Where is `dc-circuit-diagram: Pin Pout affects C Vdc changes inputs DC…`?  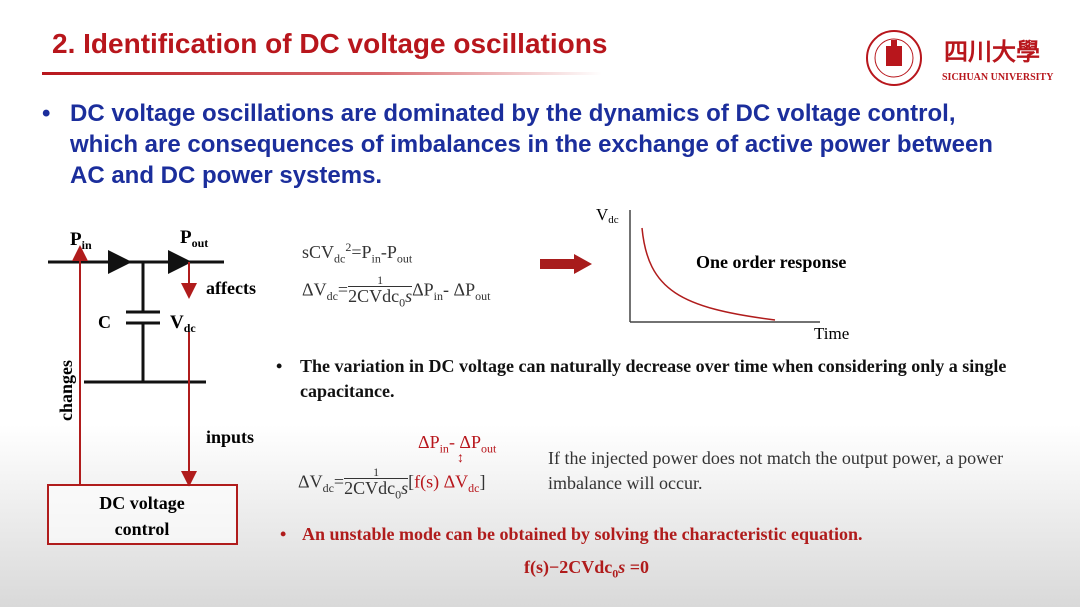 dc-circuit-diagram: Pin Pout affects C Vdc changes inputs DC… is located at coordinates (151, 386).